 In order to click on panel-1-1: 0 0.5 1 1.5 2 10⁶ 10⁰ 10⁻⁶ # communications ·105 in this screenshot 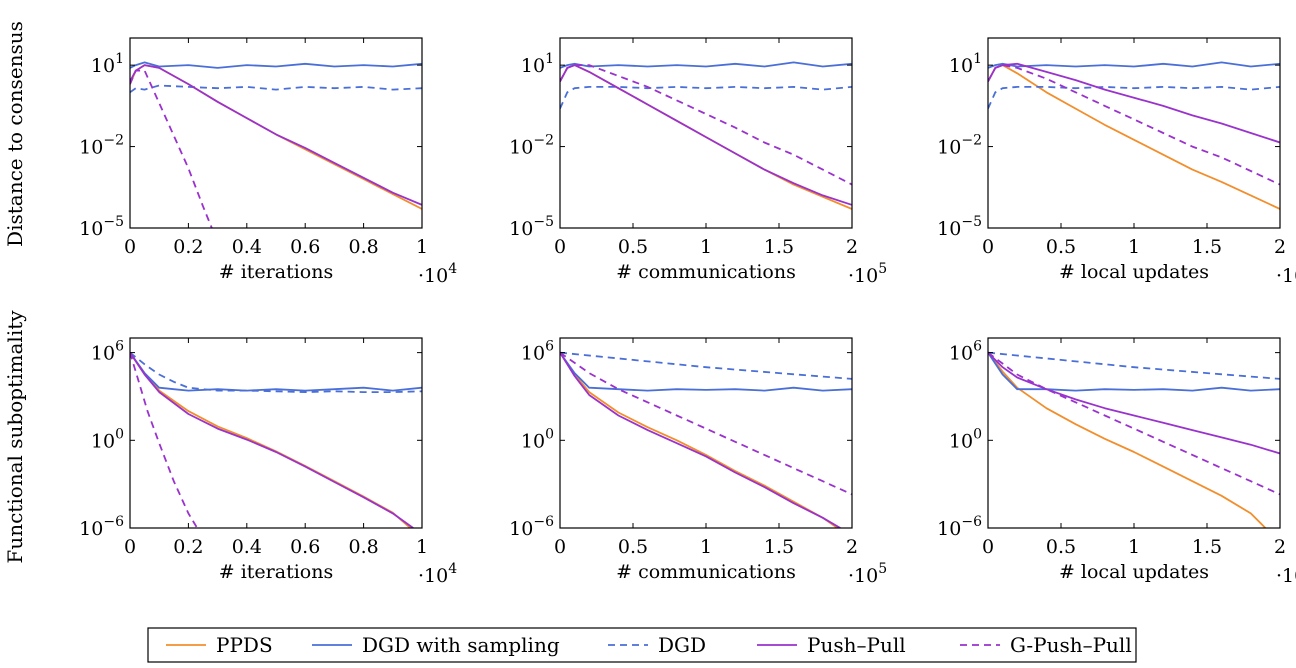, I will do `click(698, 462)`.